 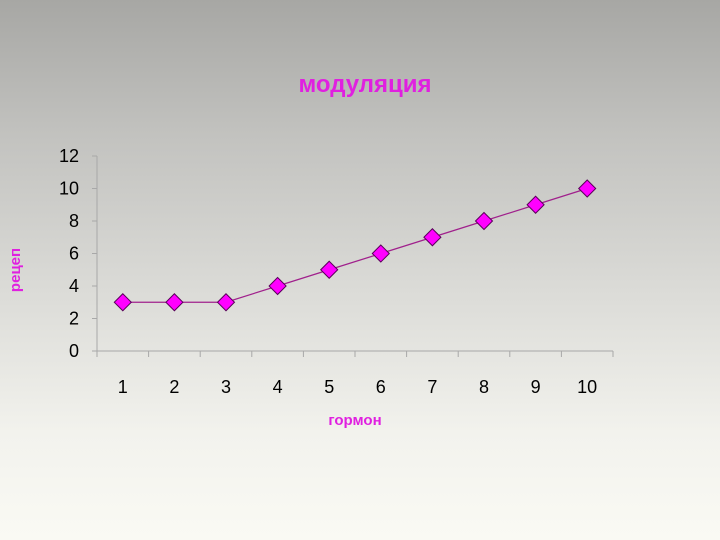 I want to click on y-axis-title: рецеп, so click(x=15, y=270).